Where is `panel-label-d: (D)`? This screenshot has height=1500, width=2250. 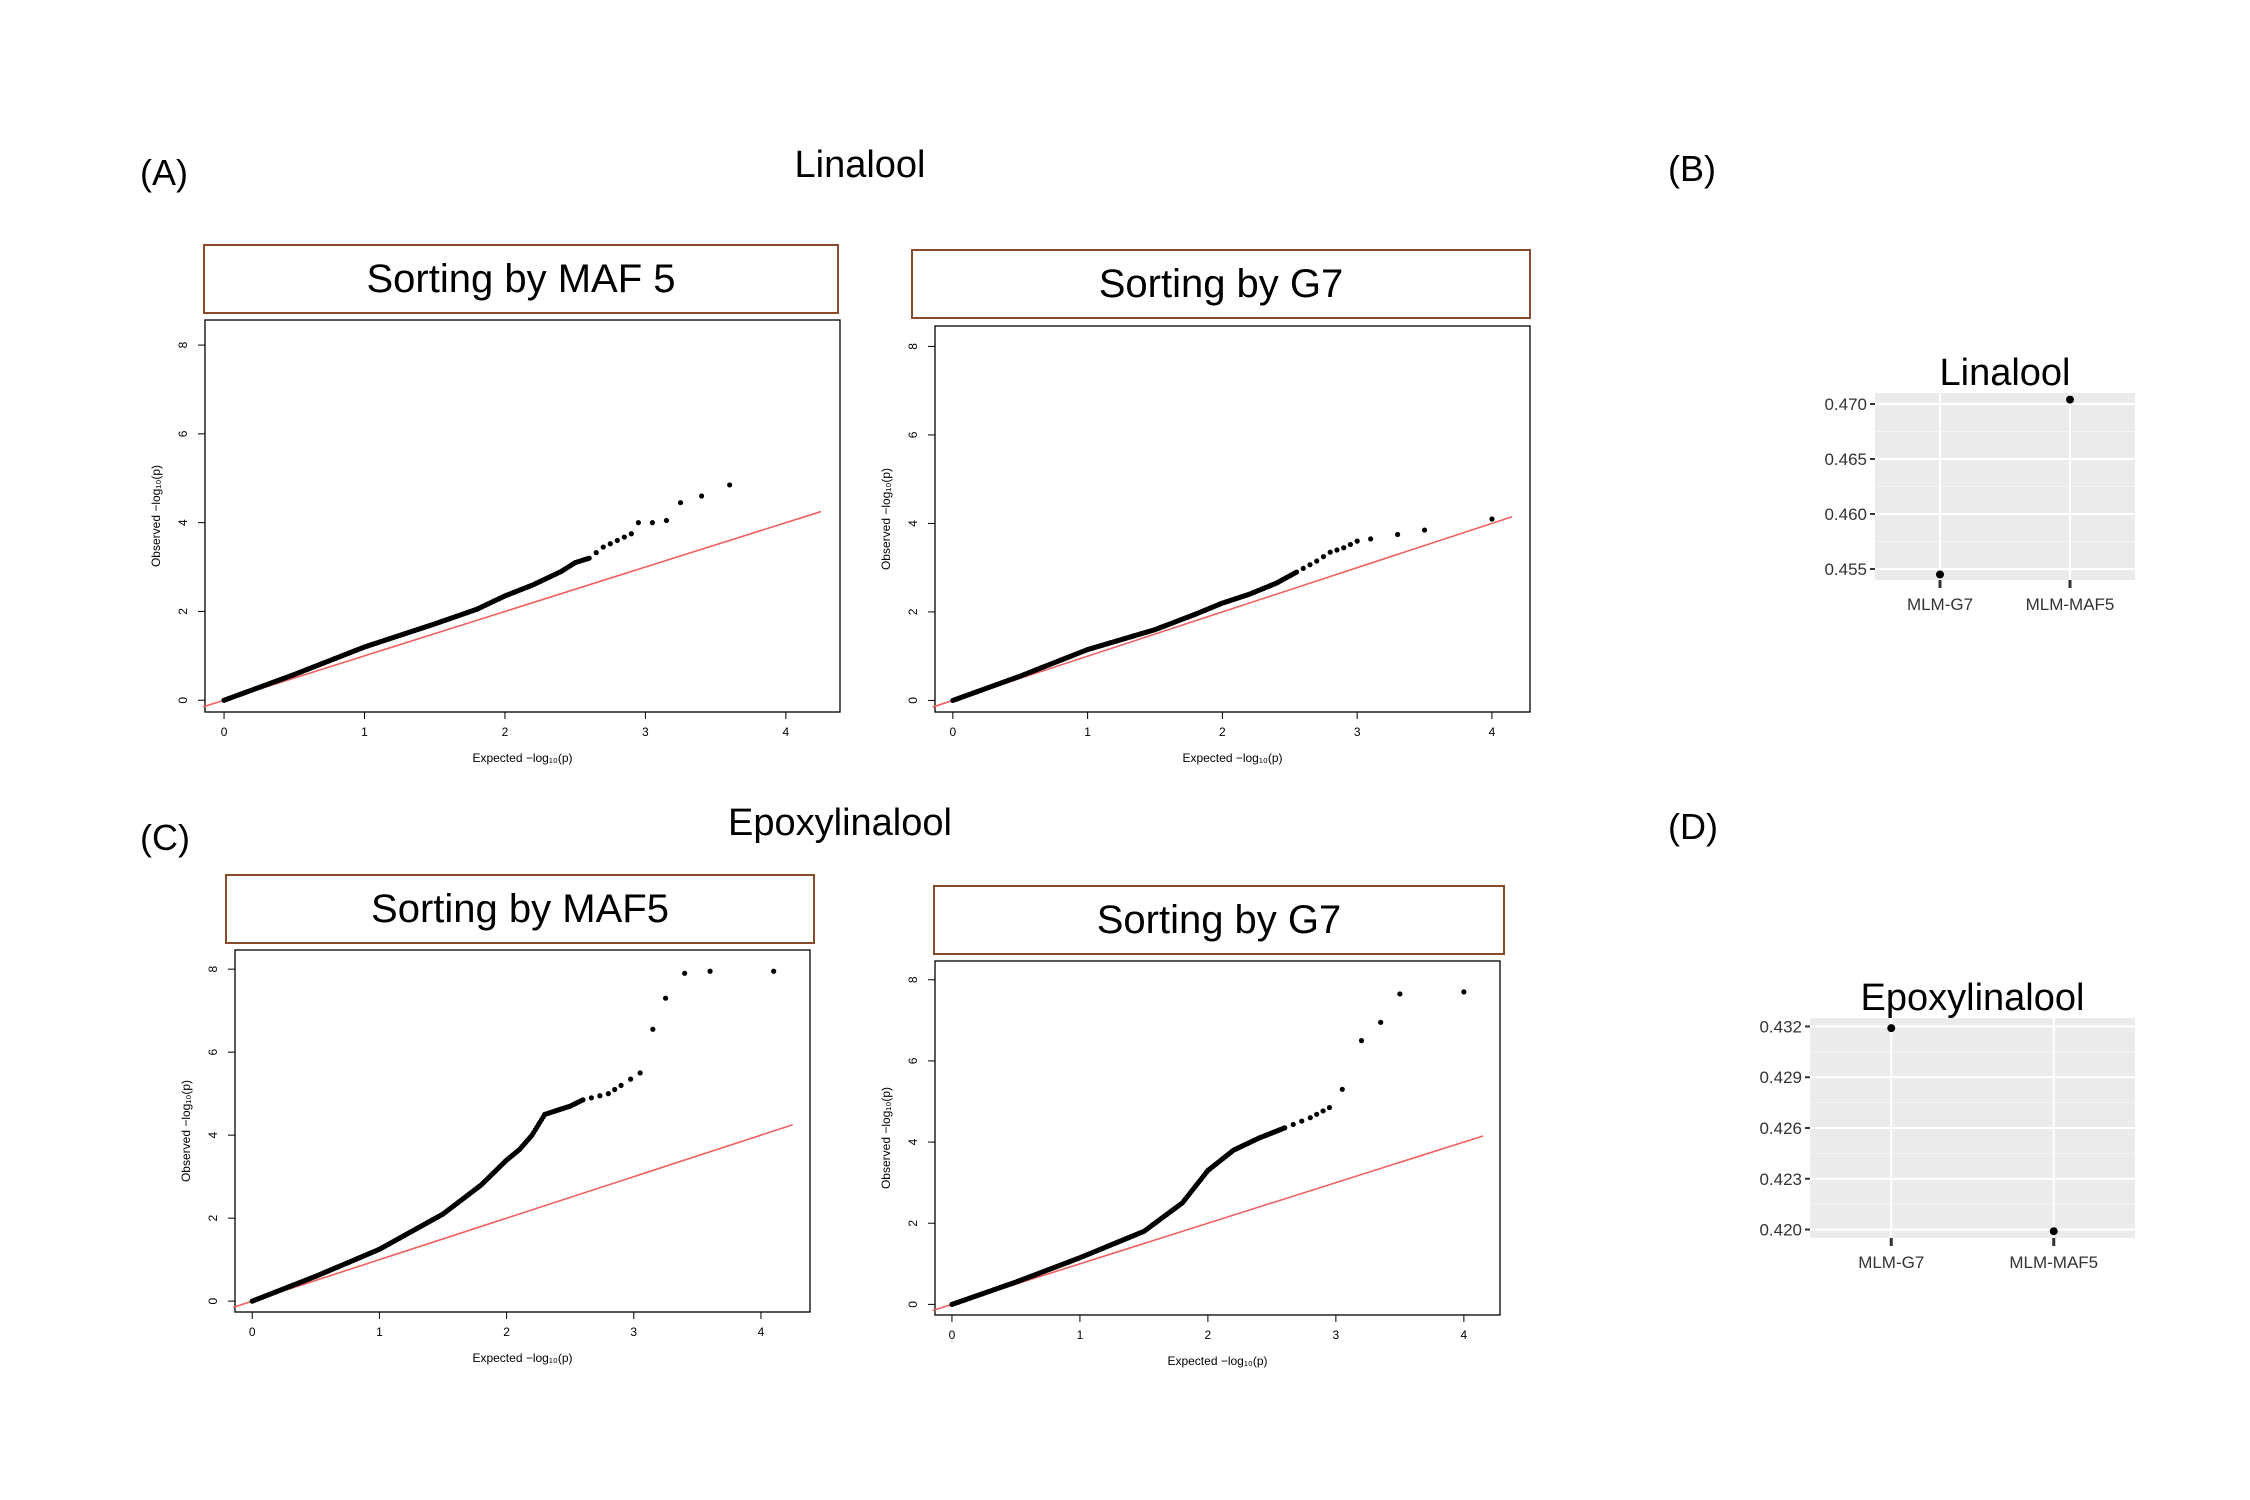
panel-label-d: (D) is located at coordinates (1693, 826).